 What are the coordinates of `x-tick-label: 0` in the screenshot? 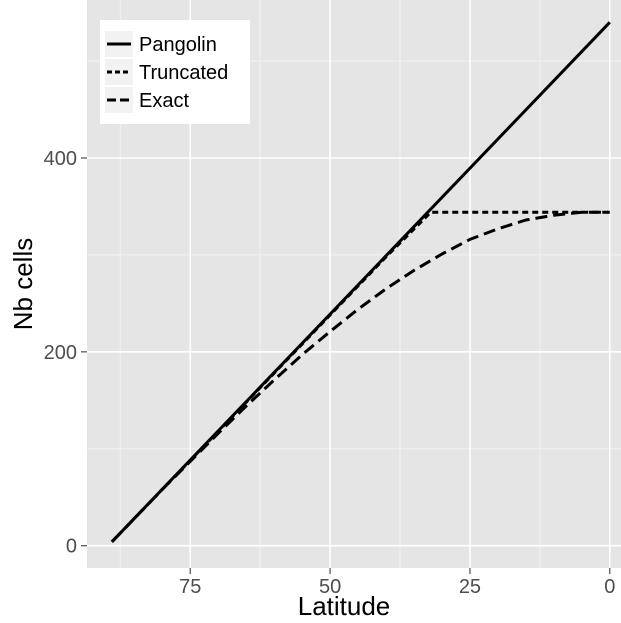 It's located at (609, 587).